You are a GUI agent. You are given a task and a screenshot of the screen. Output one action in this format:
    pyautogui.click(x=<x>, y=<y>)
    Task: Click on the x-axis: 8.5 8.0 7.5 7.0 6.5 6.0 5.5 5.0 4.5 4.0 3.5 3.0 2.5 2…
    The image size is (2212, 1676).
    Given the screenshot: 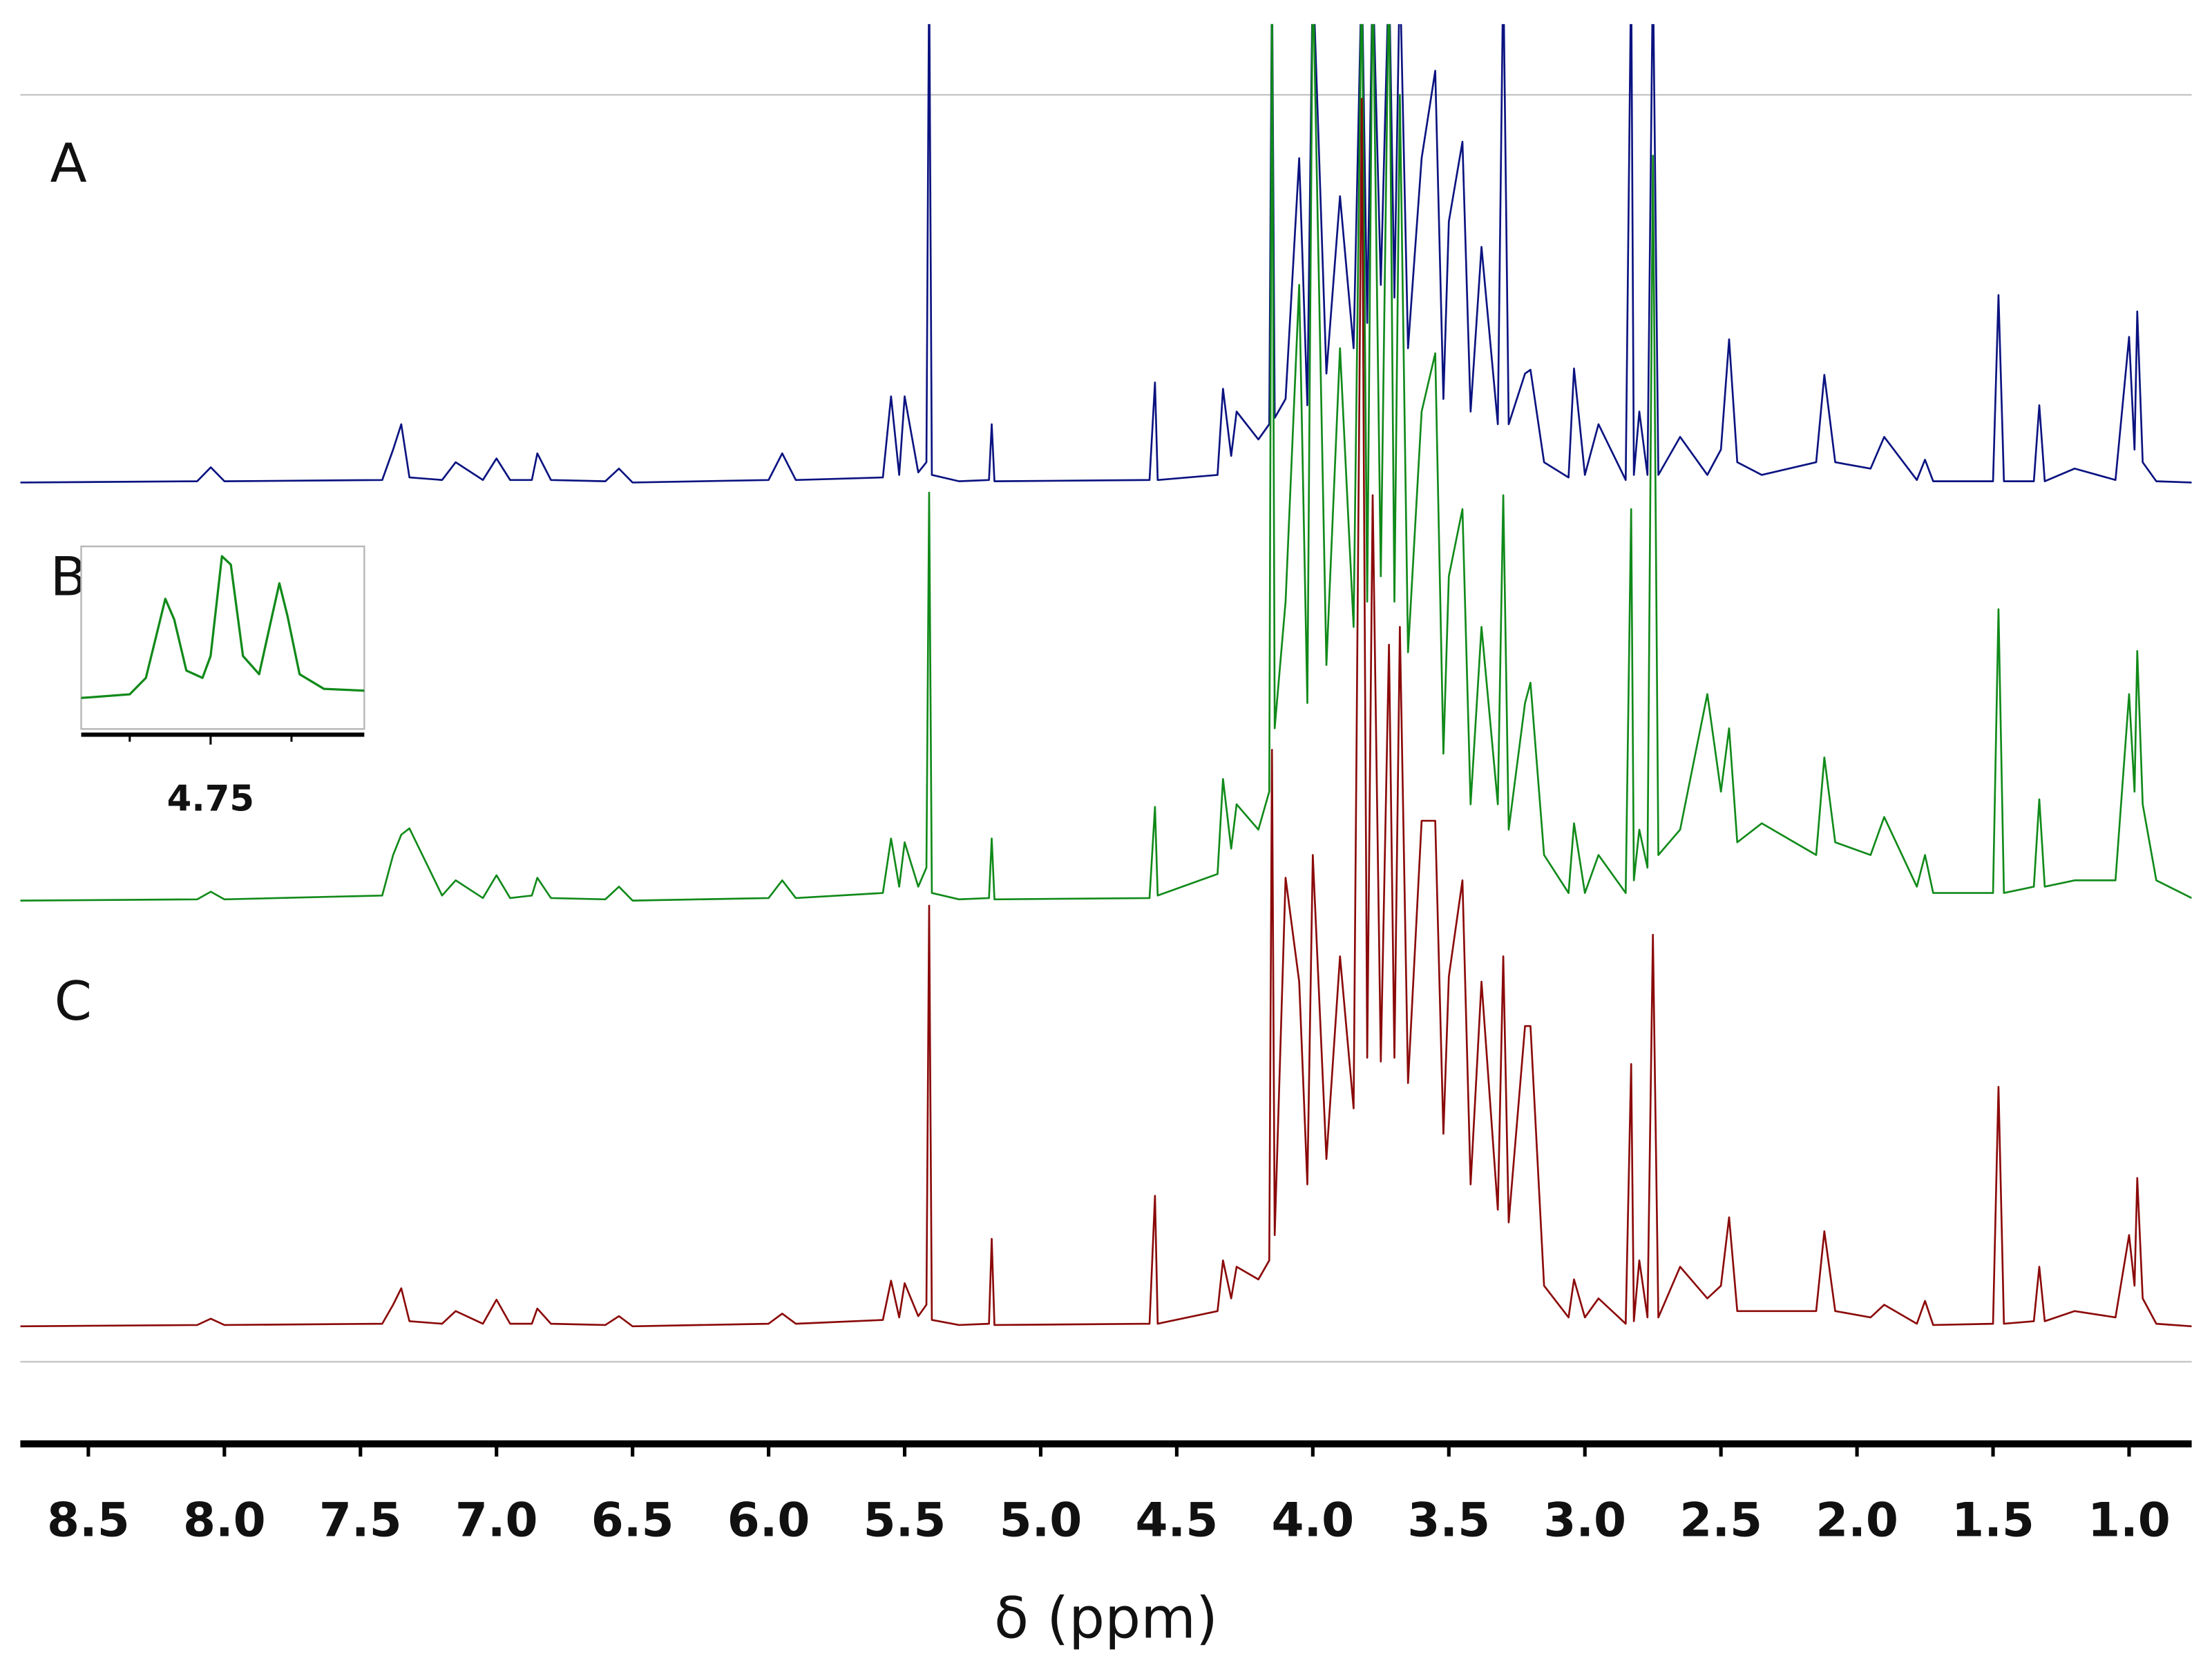 What is the action you would take?
    pyautogui.click(x=1106, y=1493)
    